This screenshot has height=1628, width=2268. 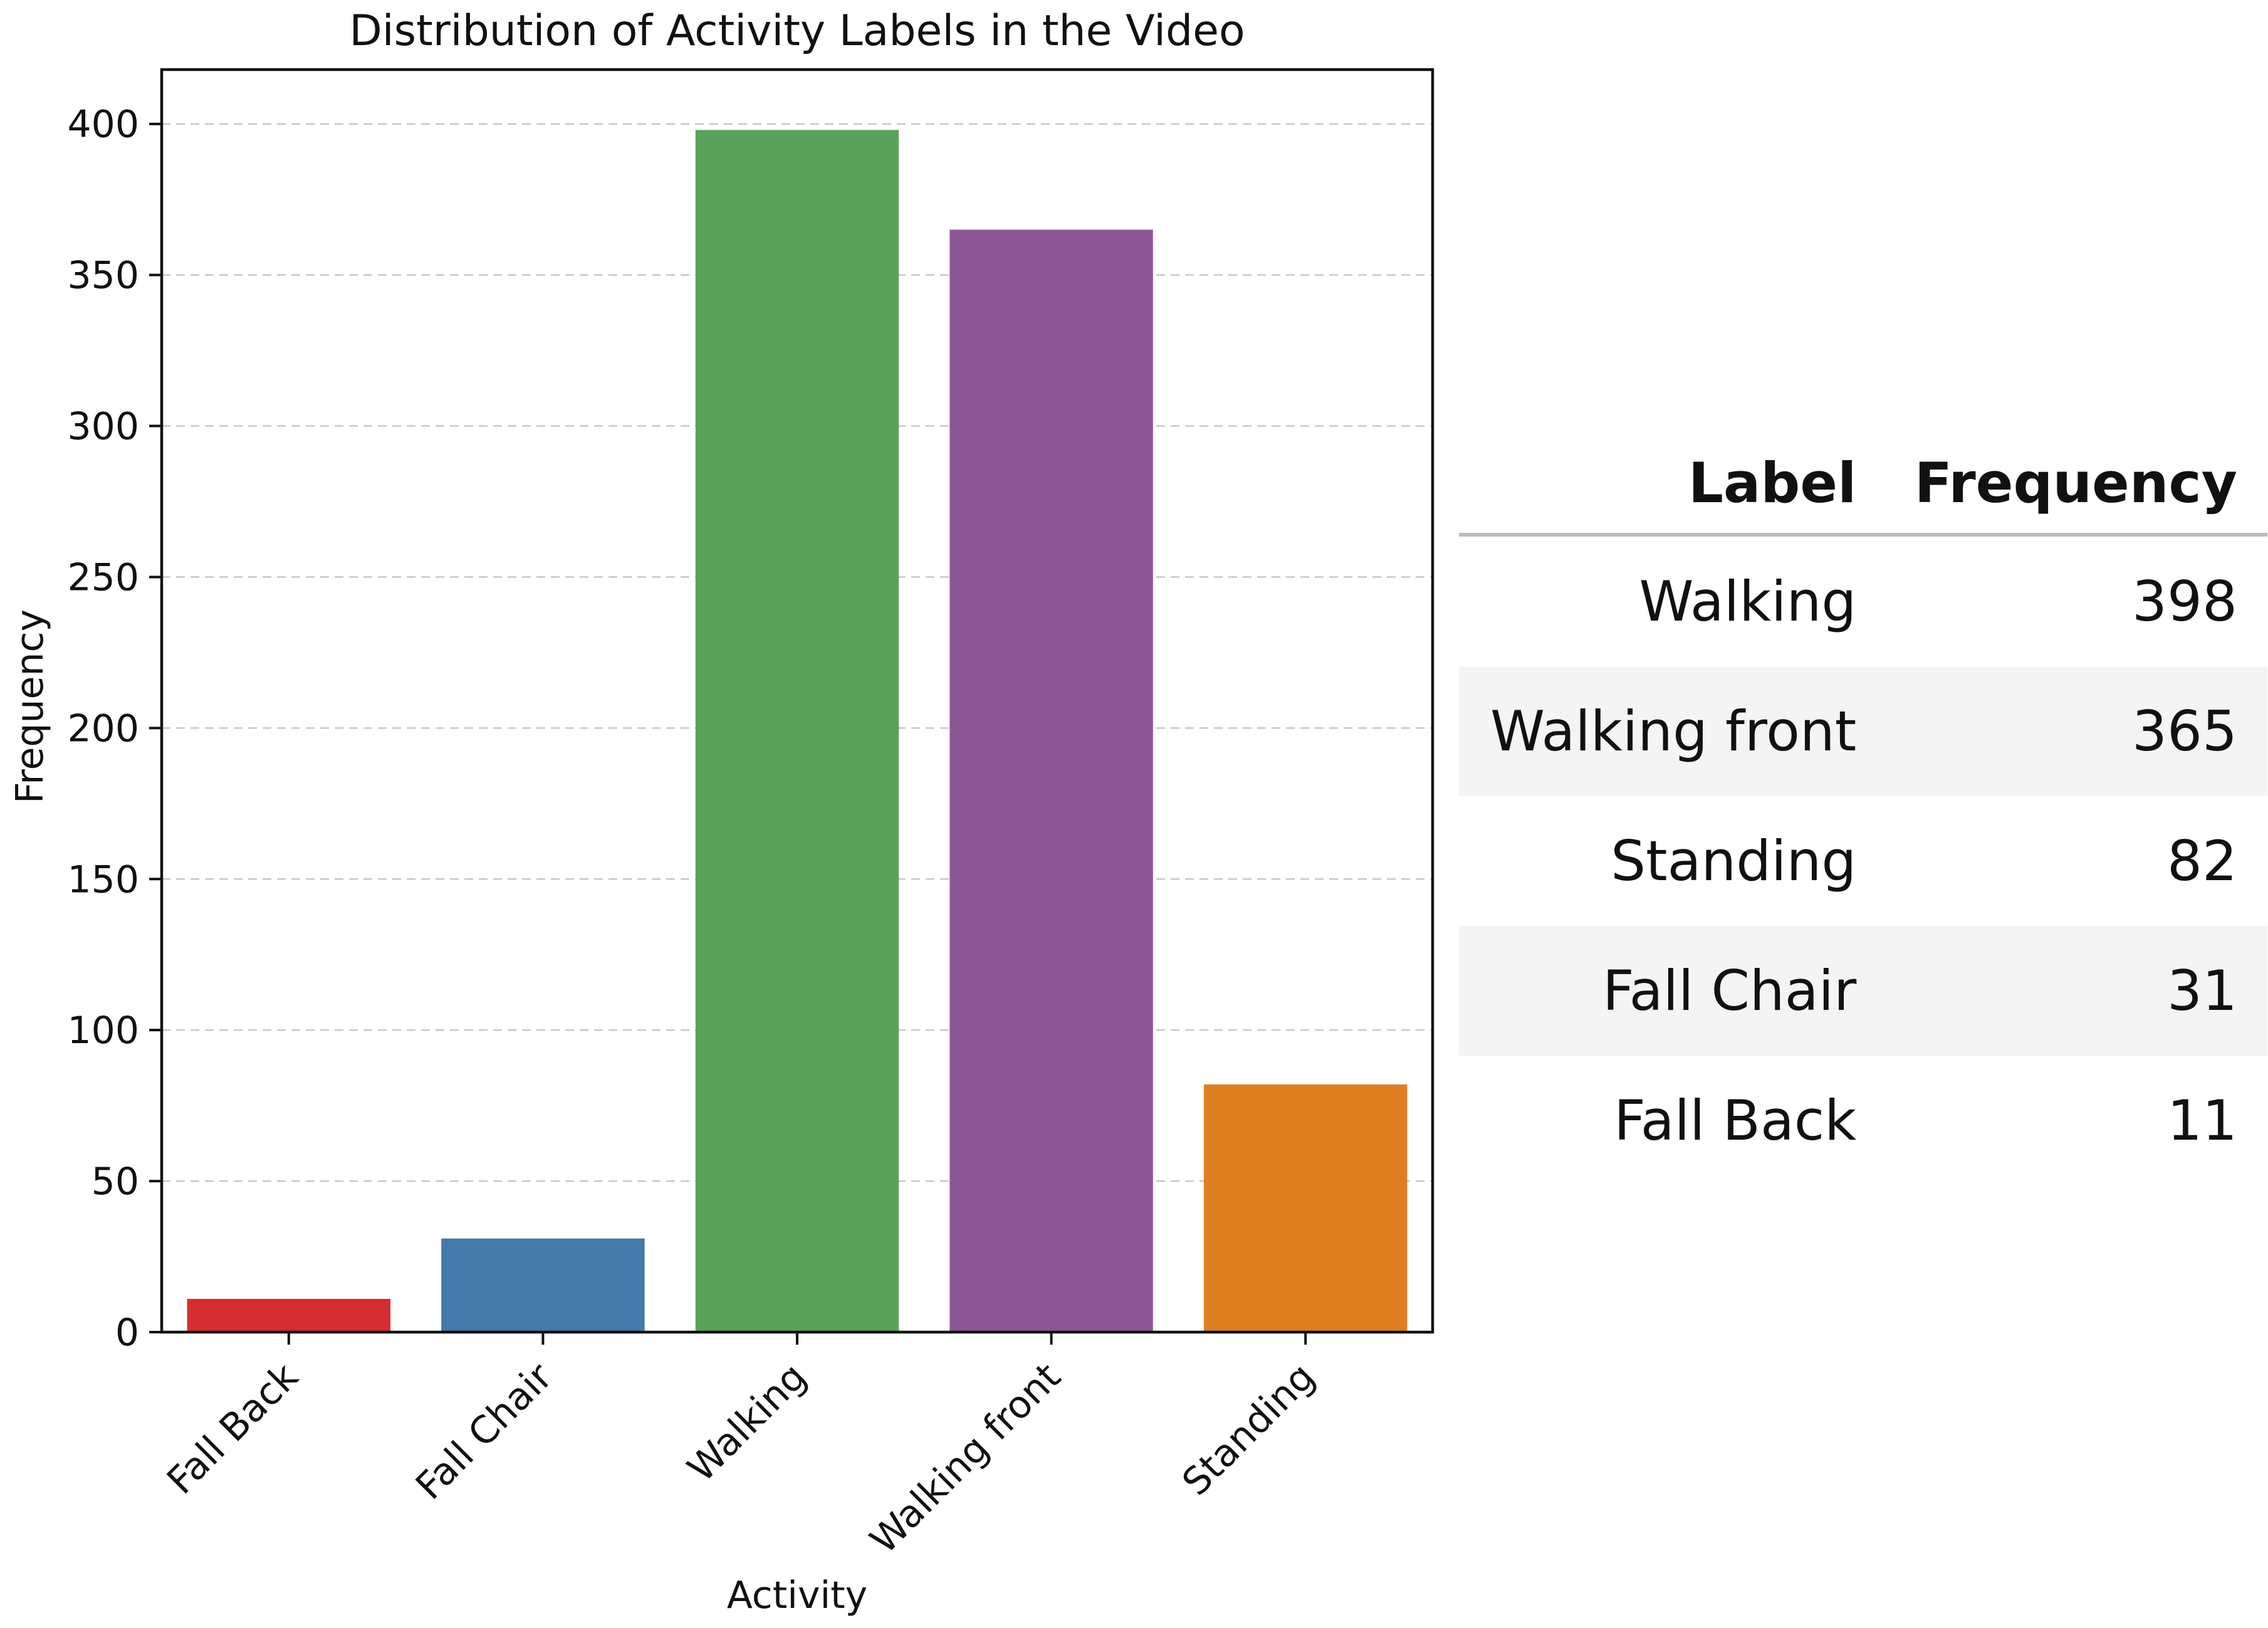 I want to click on table-row: Fall Back 11, so click(x=1863, y=1121).